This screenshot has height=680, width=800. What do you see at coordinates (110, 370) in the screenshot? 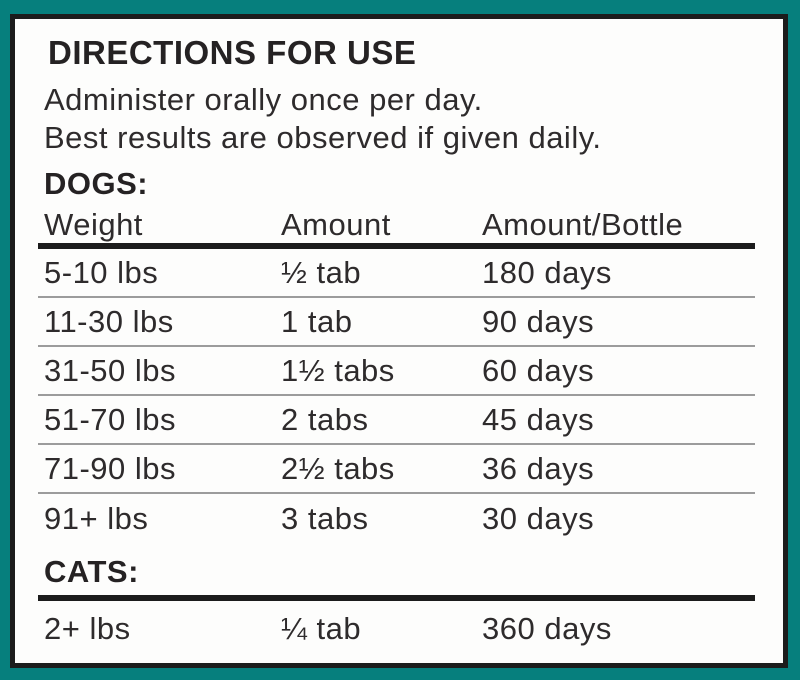
I see `weight-cell: 31-50 lbs` at bounding box center [110, 370].